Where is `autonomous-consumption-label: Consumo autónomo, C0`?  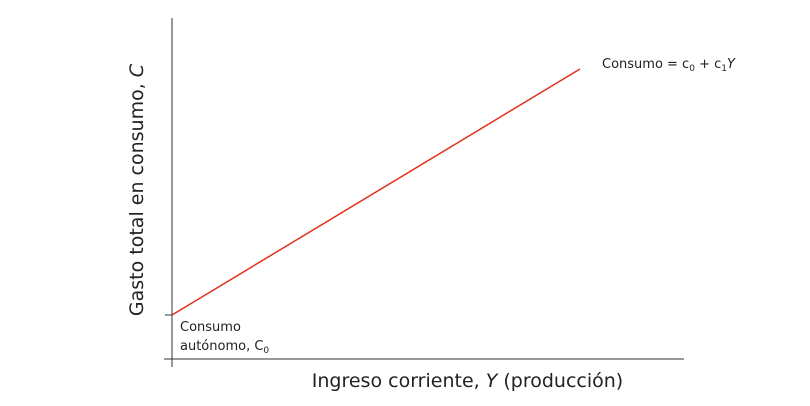
autonomous-consumption-label: Consumo autónomo, C0 is located at coordinates (225, 338).